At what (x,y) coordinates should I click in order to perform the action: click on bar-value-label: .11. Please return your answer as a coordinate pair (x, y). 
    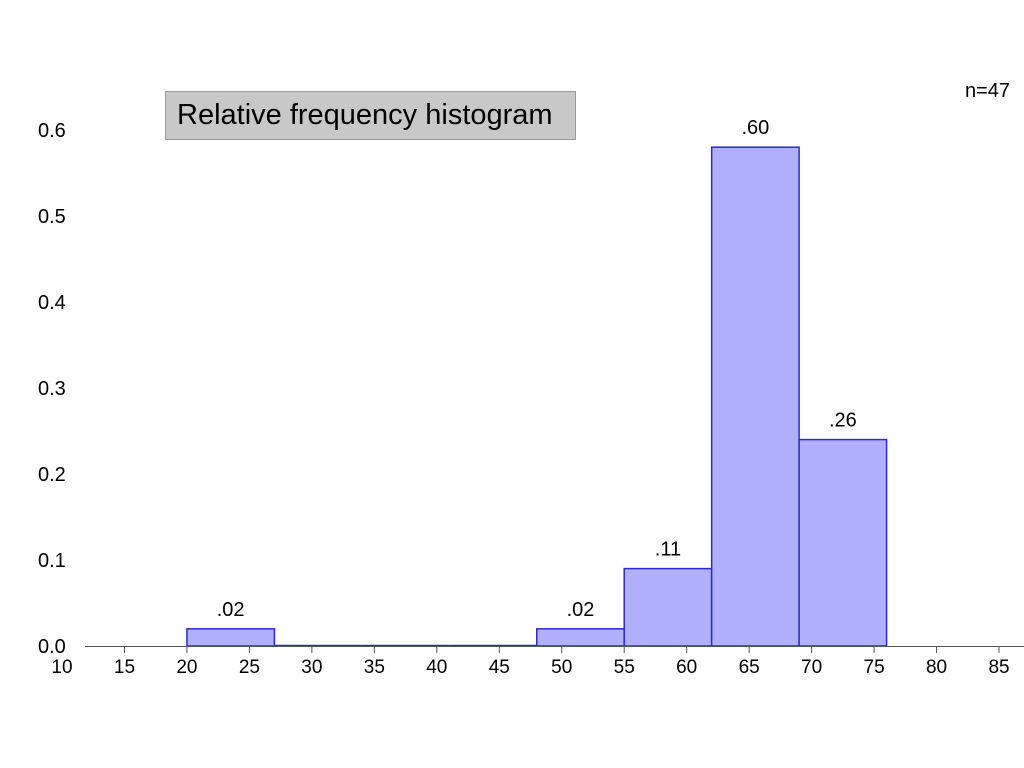
    Looking at the image, I should click on (668, 550).